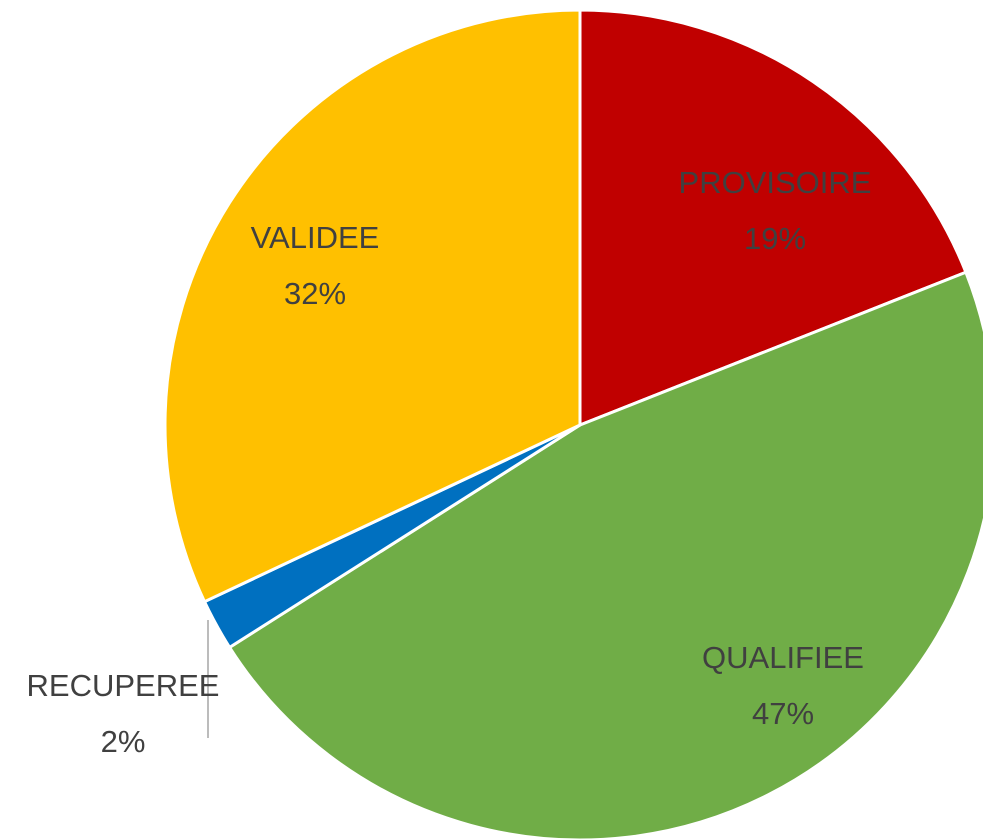 Image resolution: width=983 pixels, height=840 pixels. I want to click on slice-value-label: 19%, so click(775, 238).